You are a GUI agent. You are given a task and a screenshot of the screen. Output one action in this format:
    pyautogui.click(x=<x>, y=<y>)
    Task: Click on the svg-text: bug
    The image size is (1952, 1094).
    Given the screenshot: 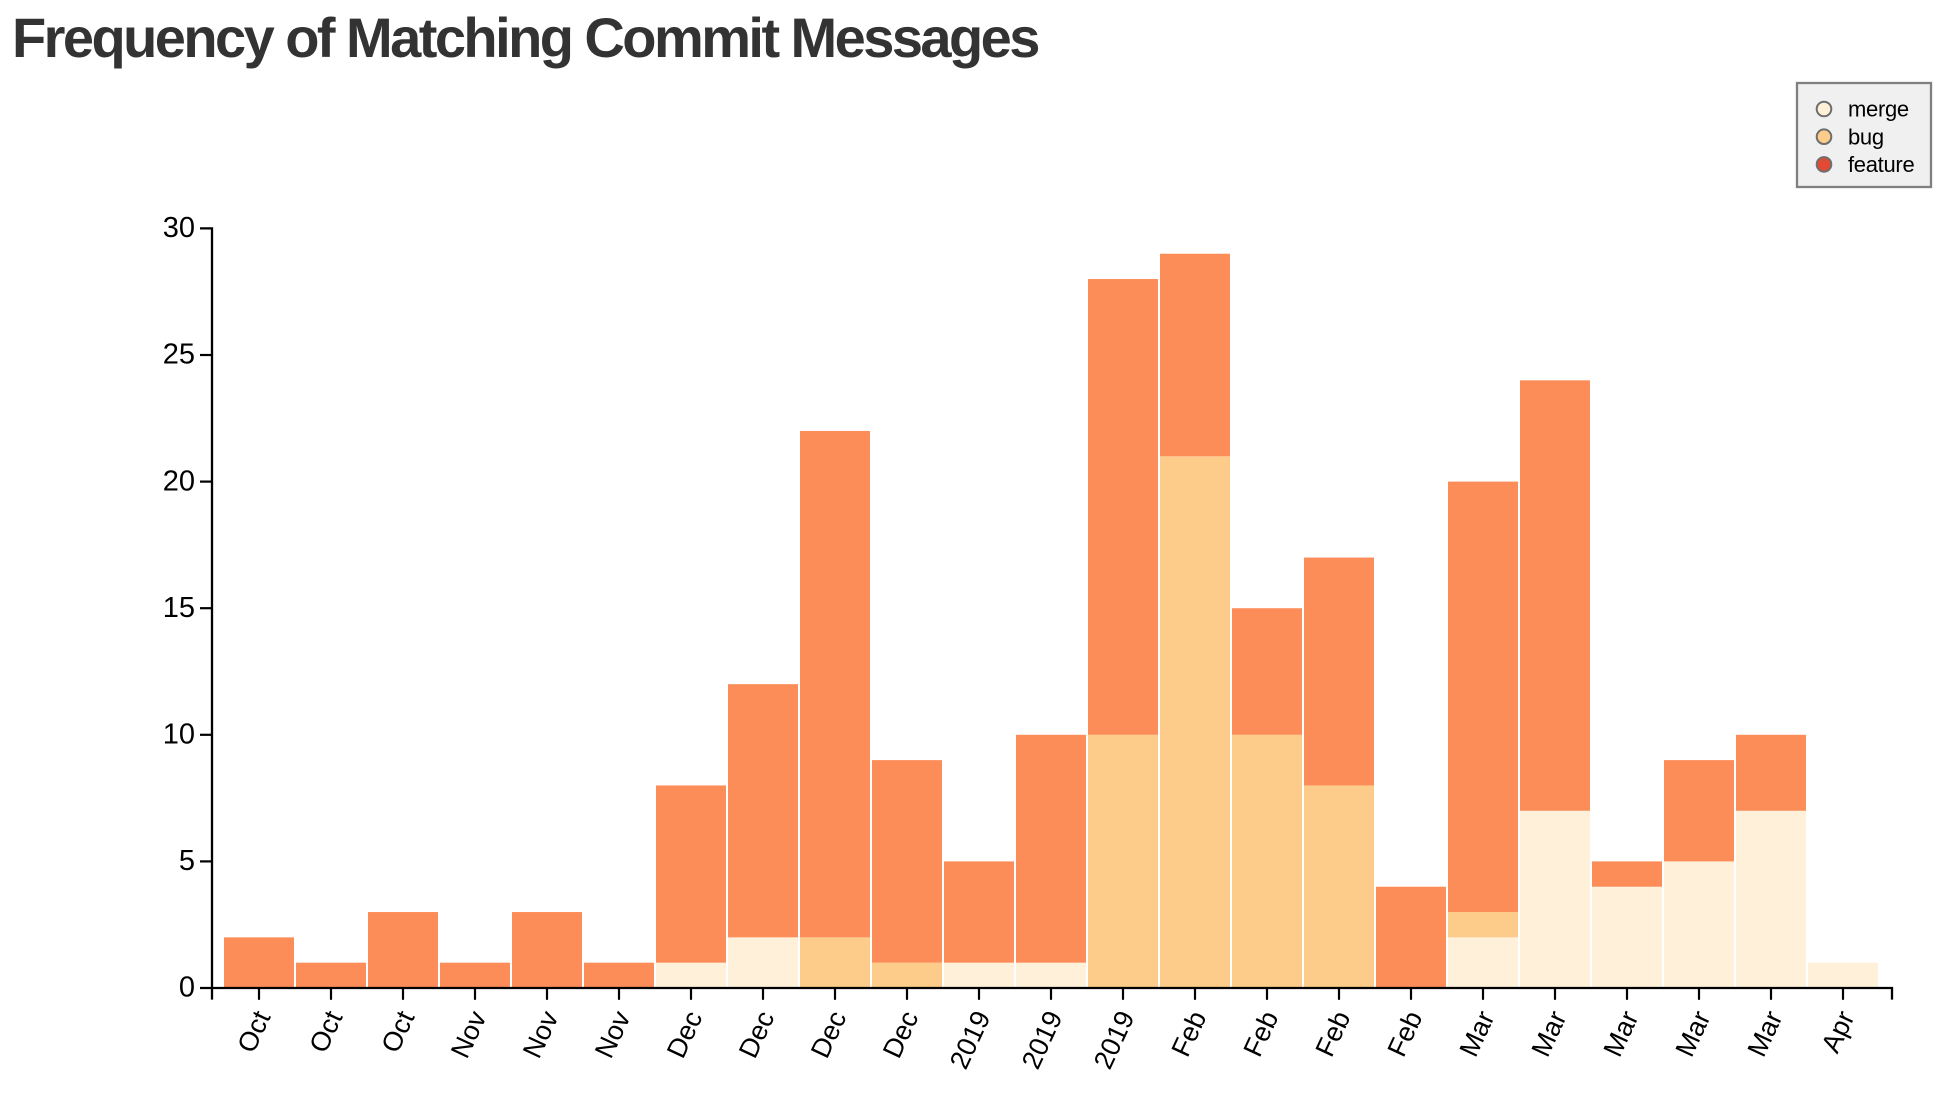 What is the action you would take?
    pyautogui.click(x=1866, y=136)
    